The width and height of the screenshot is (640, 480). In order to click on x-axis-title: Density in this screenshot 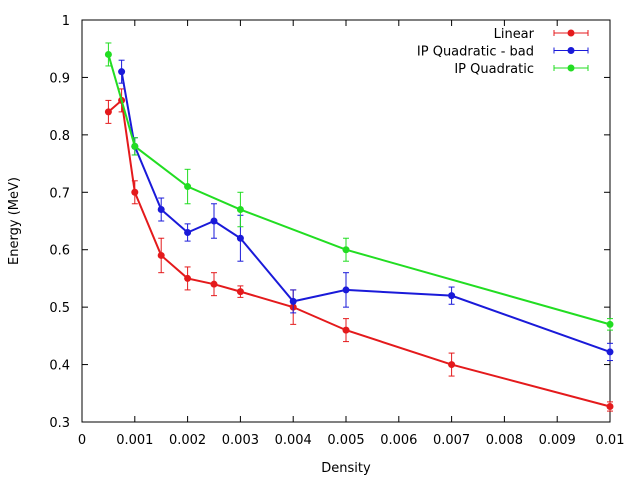, I will do `click(346, 468)`.